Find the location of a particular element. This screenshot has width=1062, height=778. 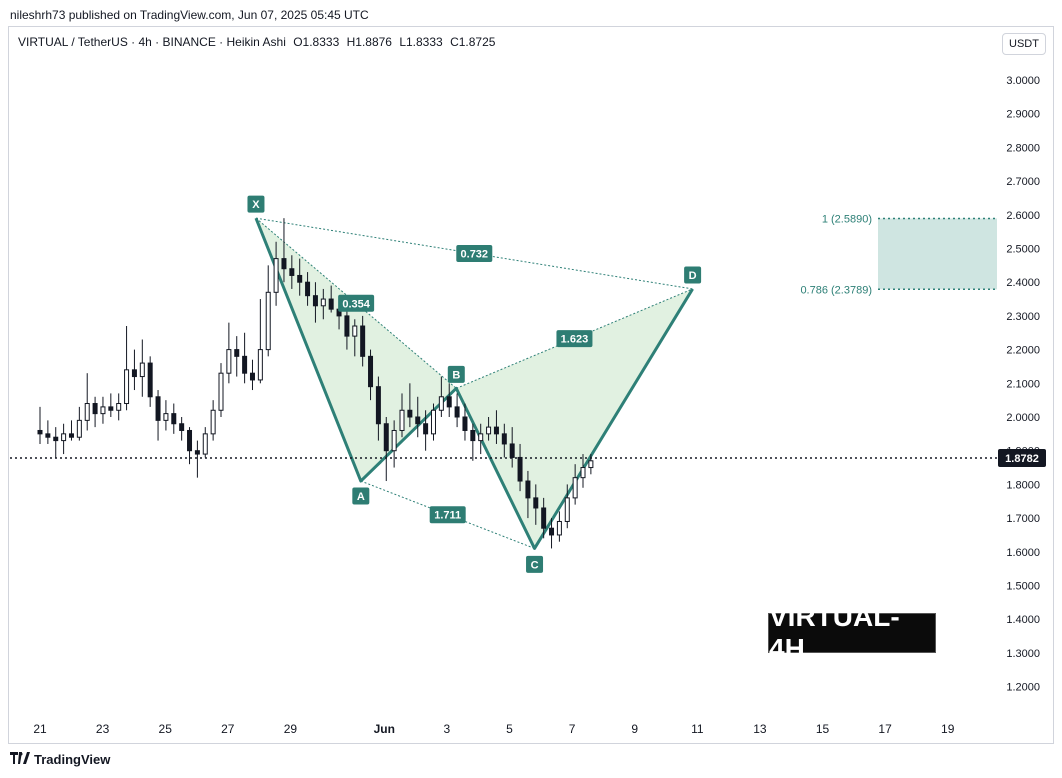

y-tick-label: 1.2000 is located at coordinates (1023, 688).